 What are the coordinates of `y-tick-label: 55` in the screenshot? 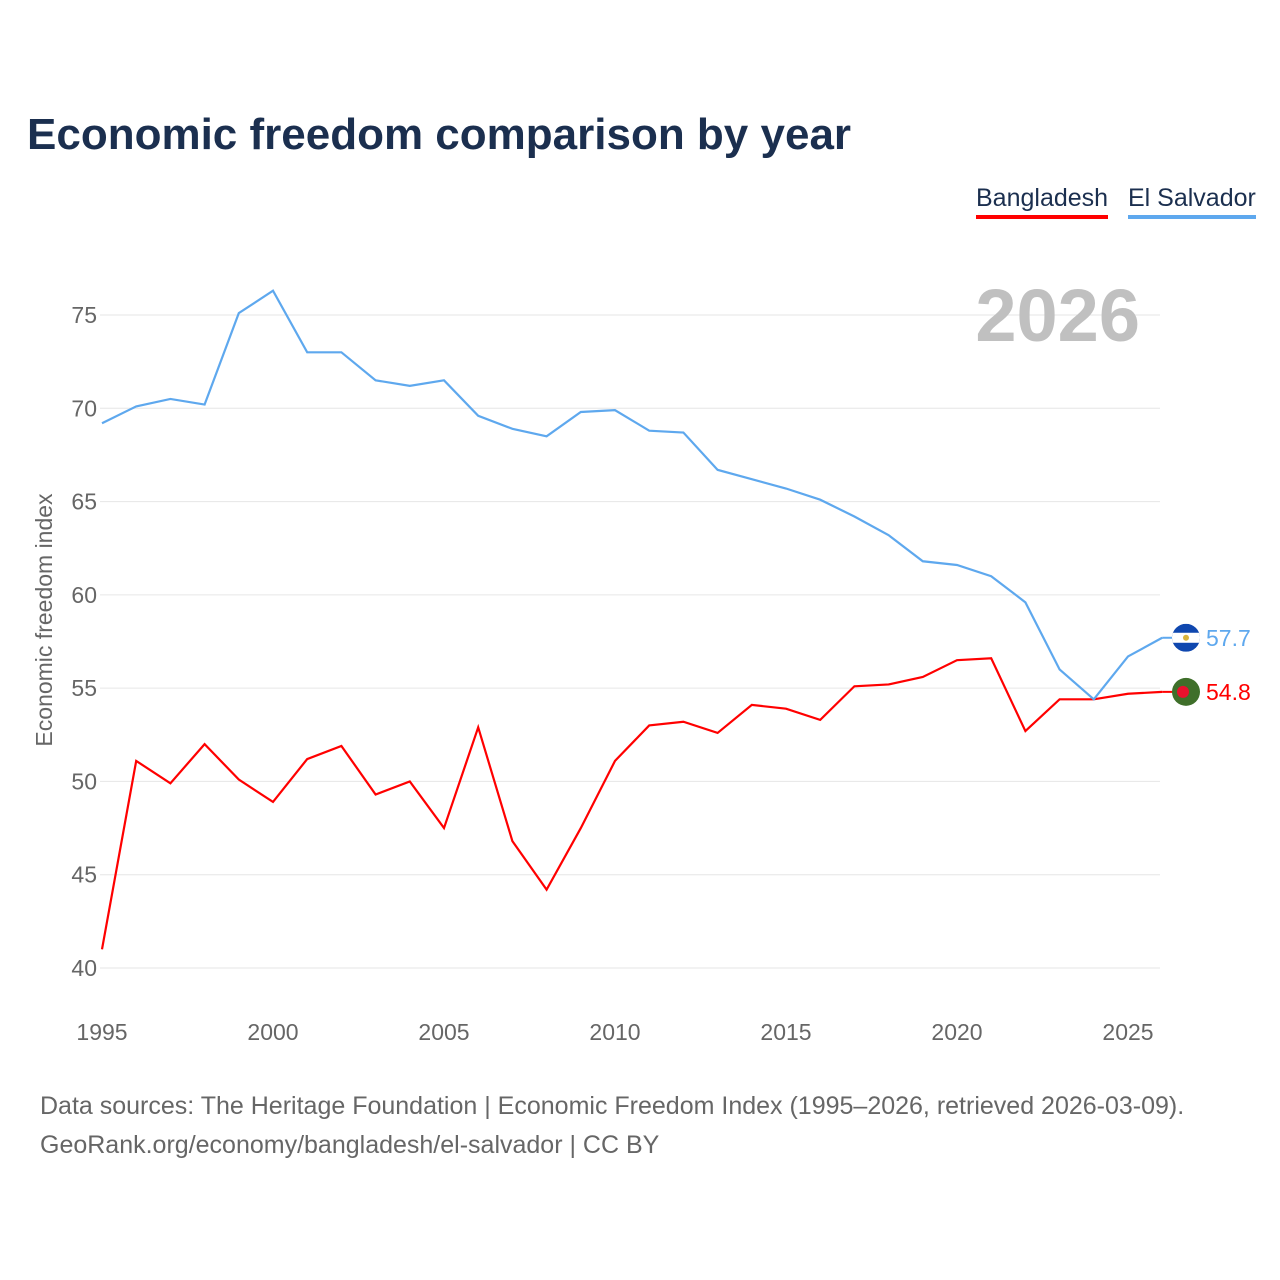 It's located at (84, 688).